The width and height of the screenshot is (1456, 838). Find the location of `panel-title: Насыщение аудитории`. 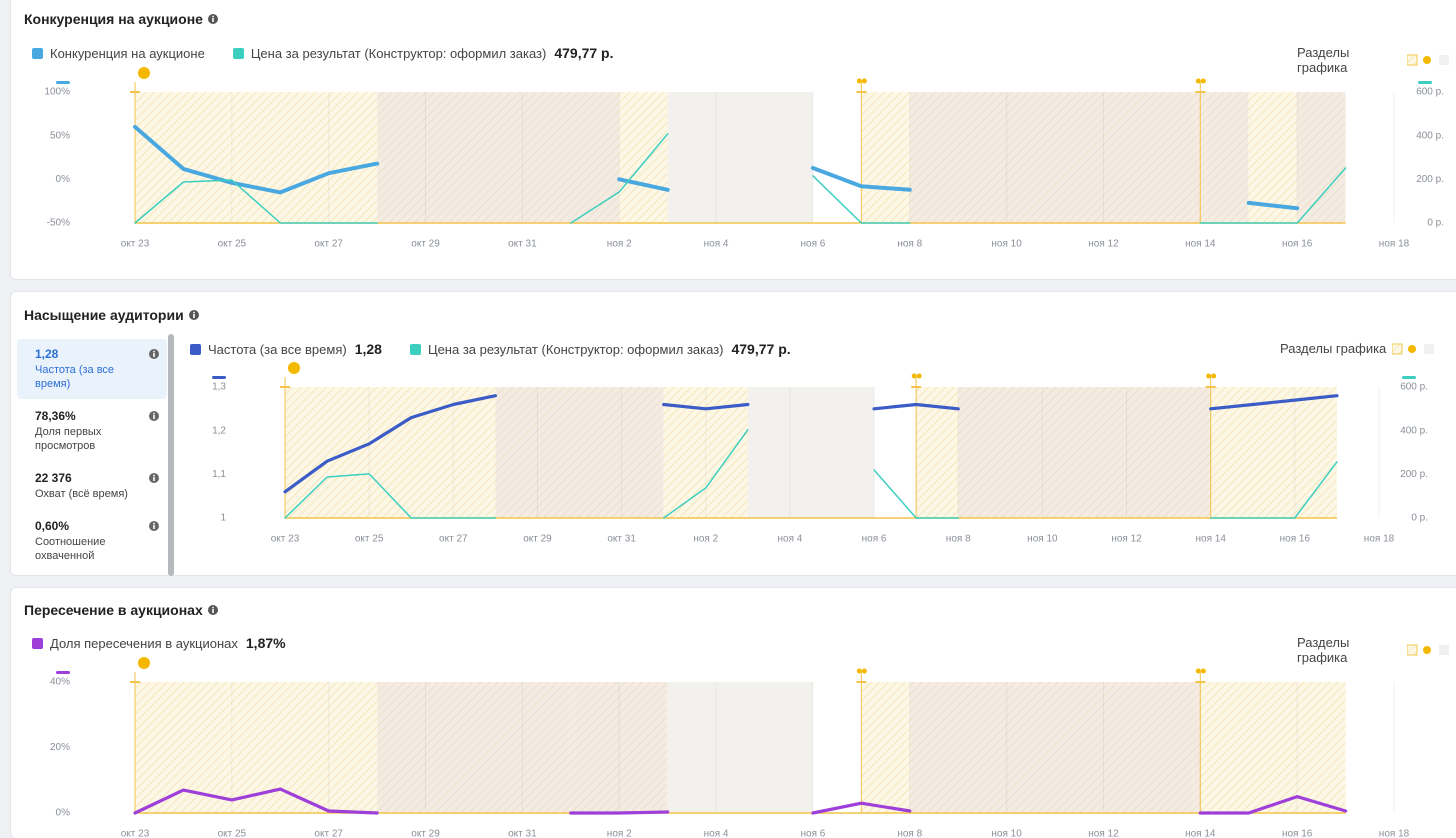

panel-title: Насыщение аудитории is located at coordinates (111, 315).